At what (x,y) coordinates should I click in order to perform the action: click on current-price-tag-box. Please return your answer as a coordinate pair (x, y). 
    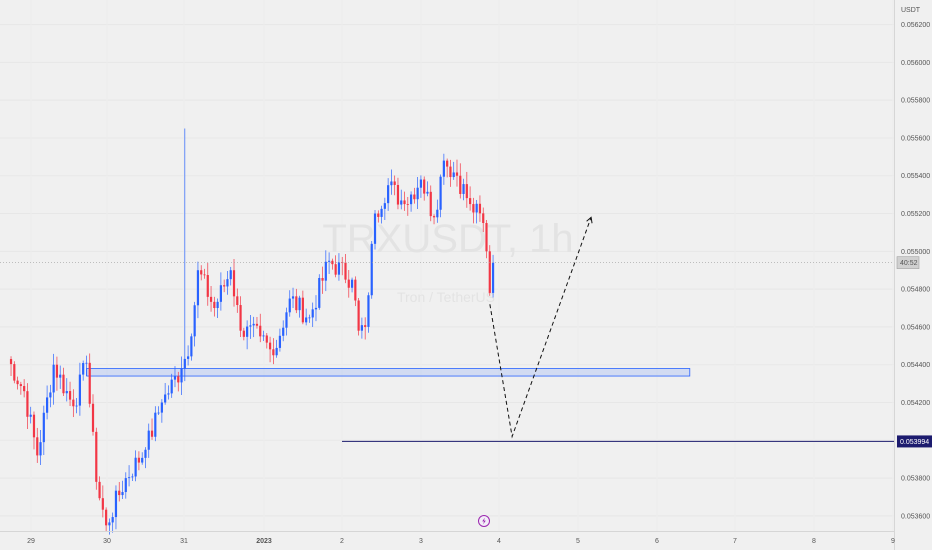
    Looking at the image, I should click on (908, 262).